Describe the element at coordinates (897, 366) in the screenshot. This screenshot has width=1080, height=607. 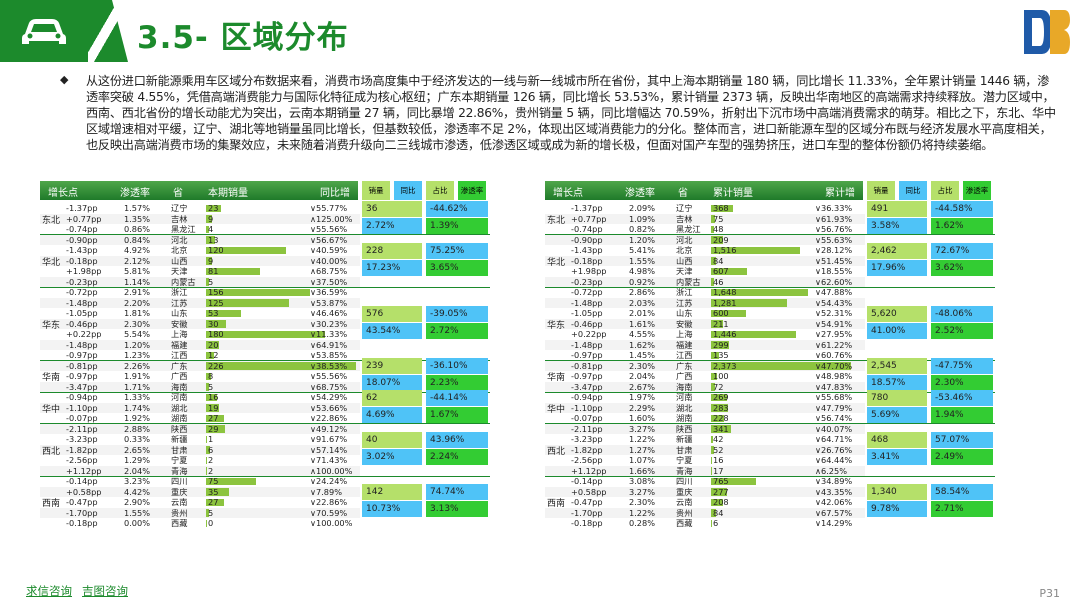
I see `right-card-sales: 2,545` at that location.